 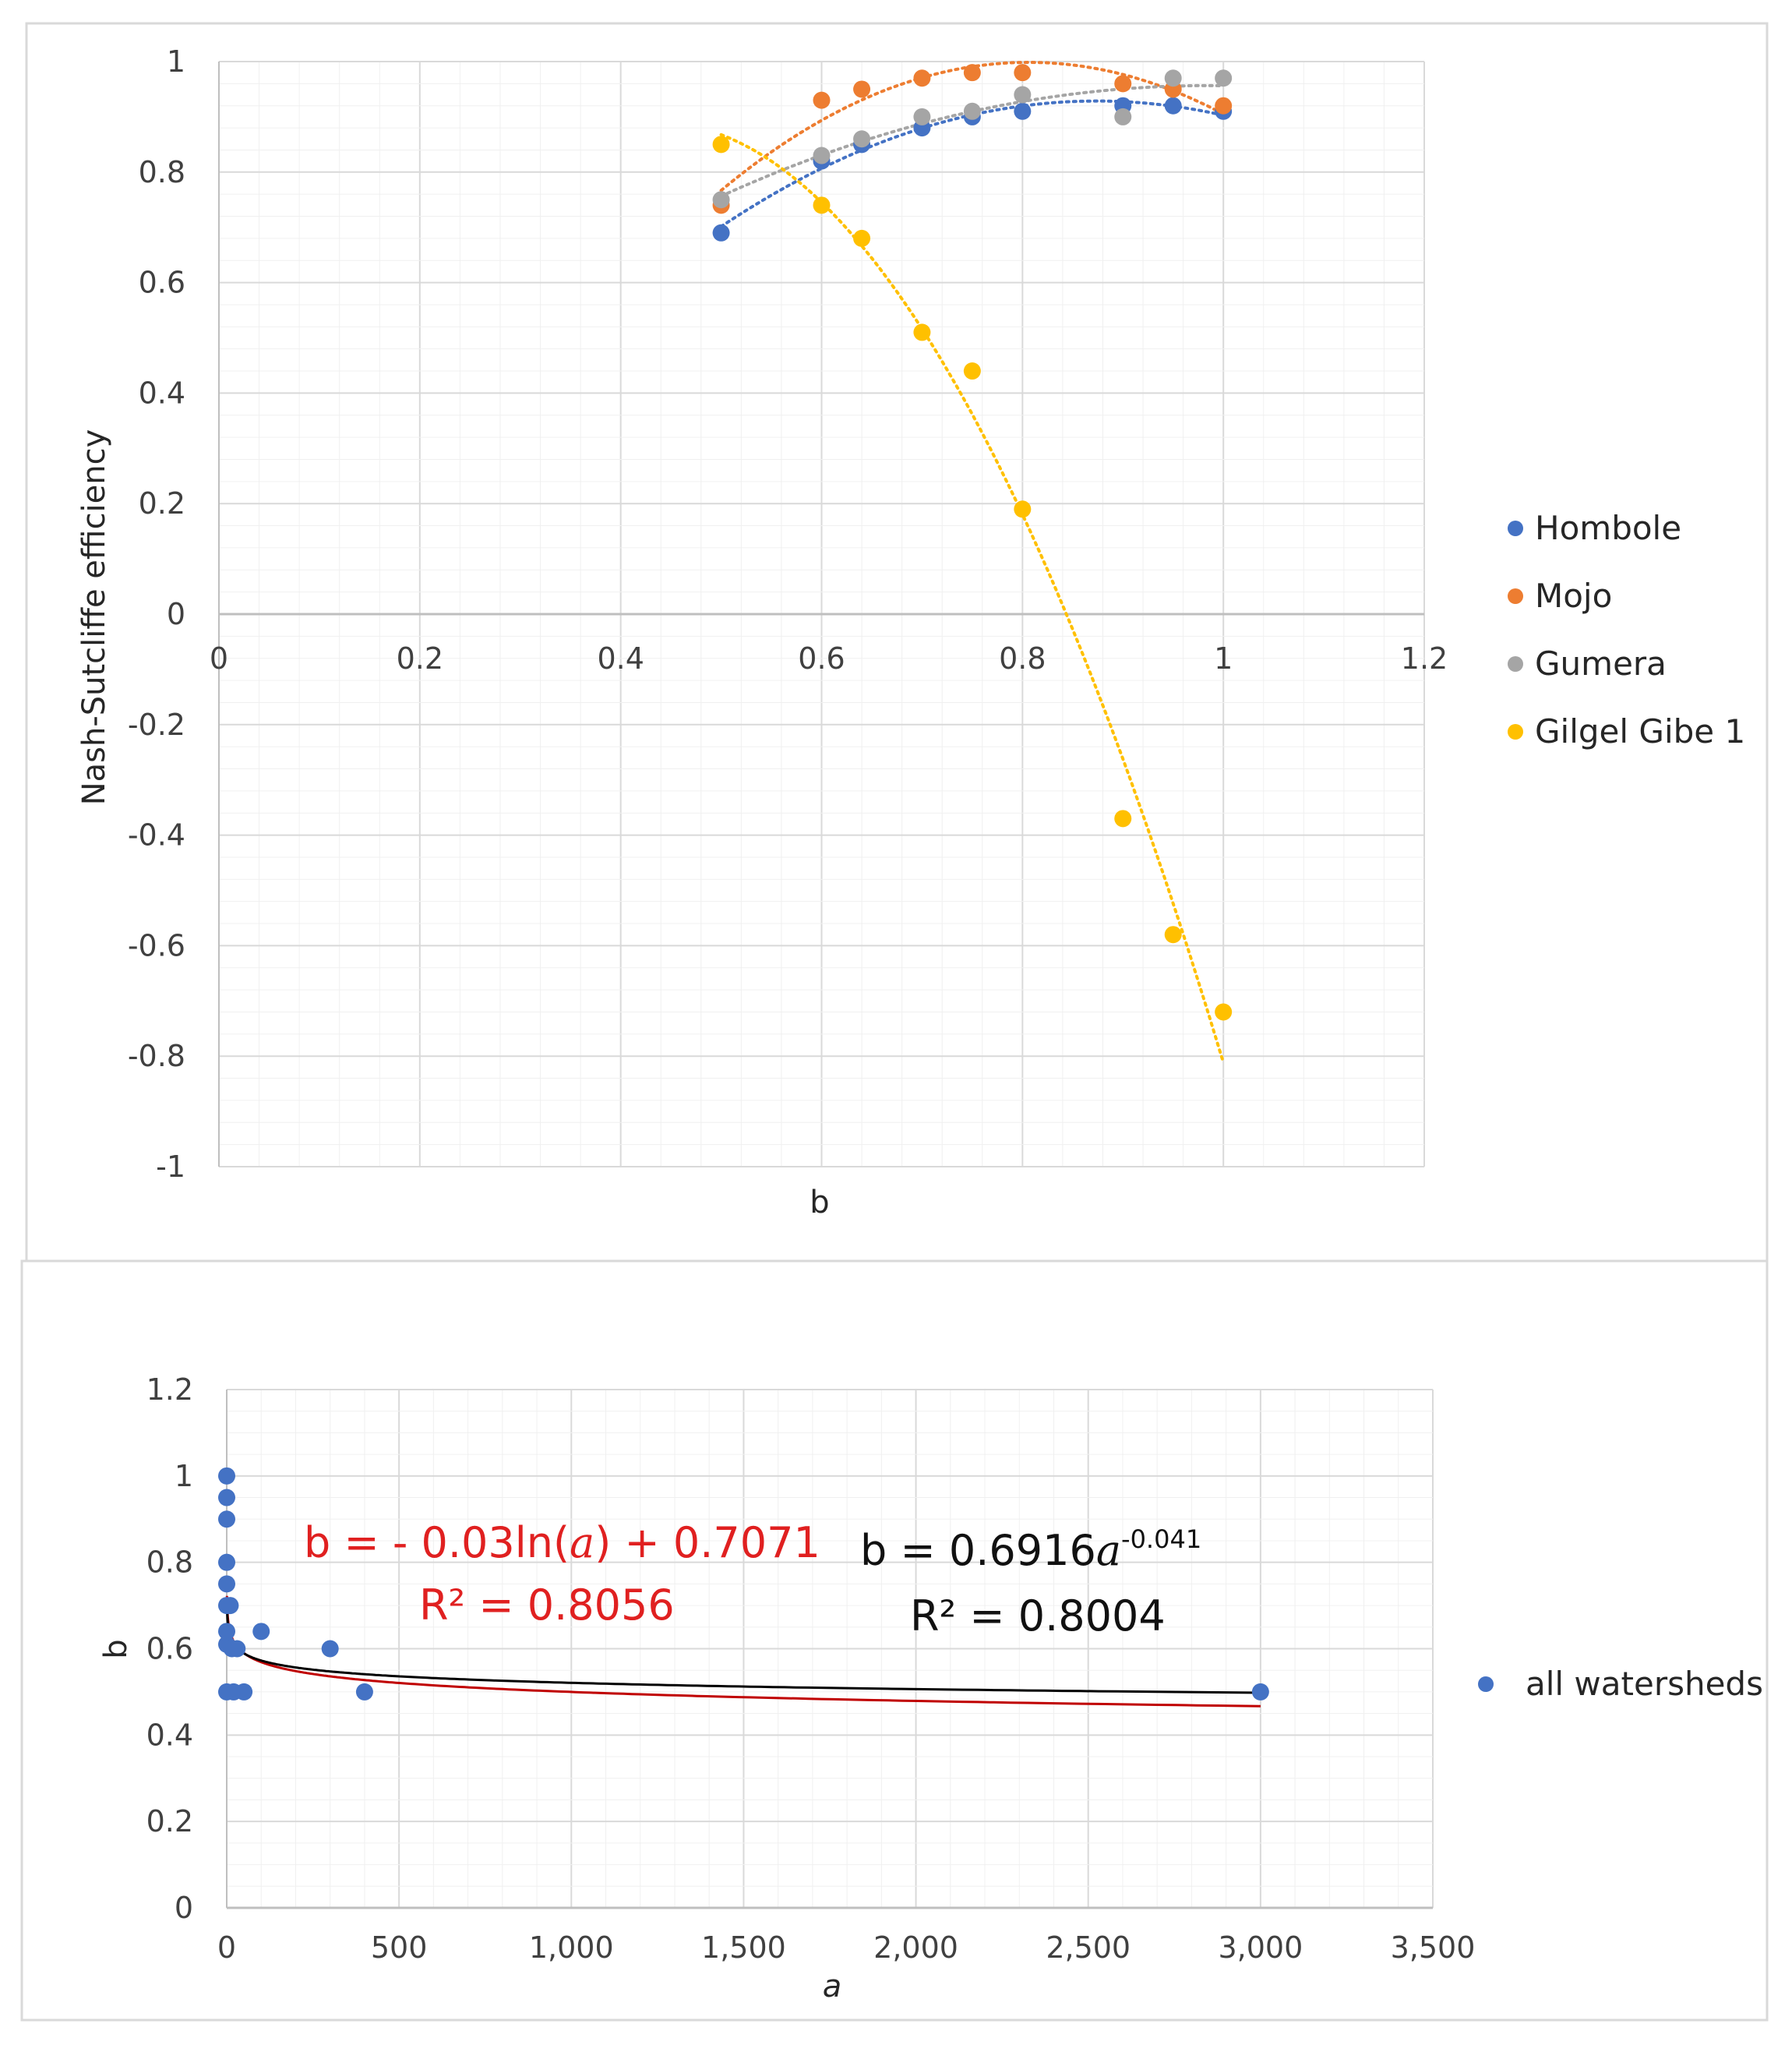 I want to click on chart2-x-tick-label: 500, so click(x=399, y=1947).